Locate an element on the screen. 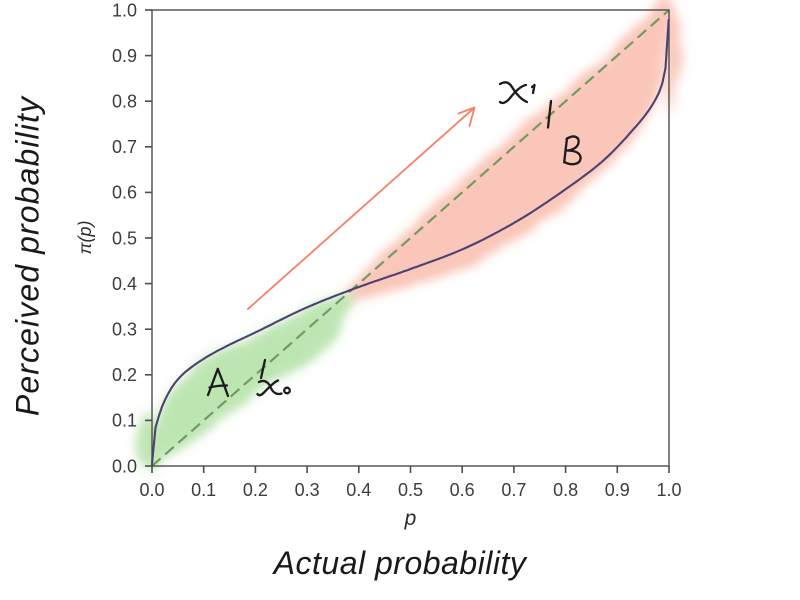 The width and height of the screenshot is (800, 600). svg-text: Actual probability is located at coordinates (400, 563).